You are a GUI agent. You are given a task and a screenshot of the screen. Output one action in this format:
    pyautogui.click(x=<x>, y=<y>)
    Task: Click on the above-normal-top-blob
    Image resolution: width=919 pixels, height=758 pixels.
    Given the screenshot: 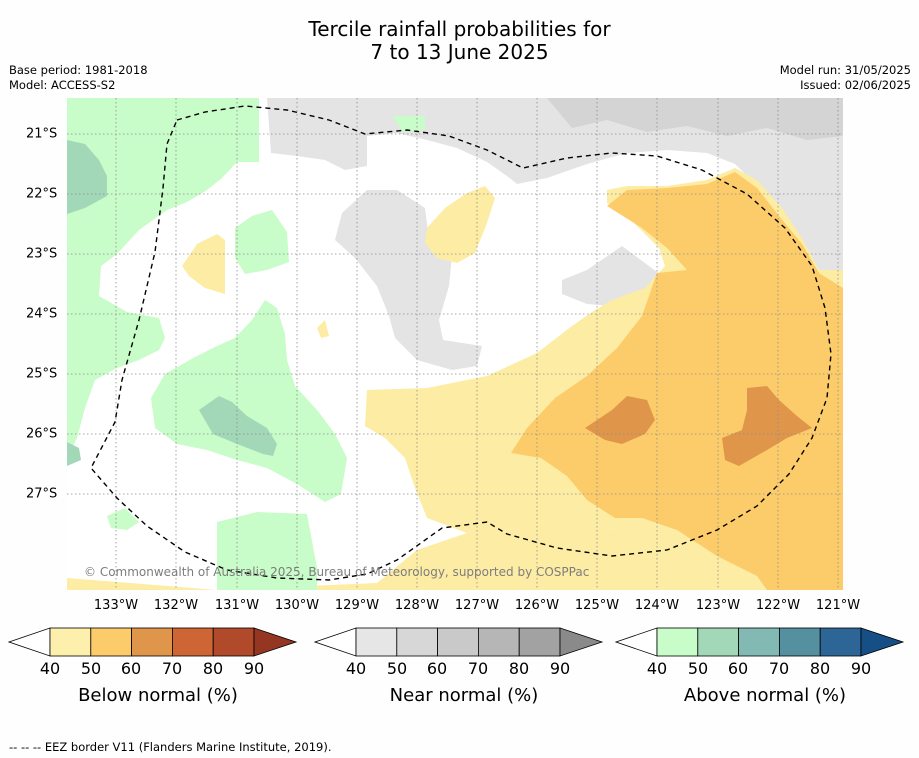 What is the action you would take?
    pyautogui.click(x=408, y=124)
    